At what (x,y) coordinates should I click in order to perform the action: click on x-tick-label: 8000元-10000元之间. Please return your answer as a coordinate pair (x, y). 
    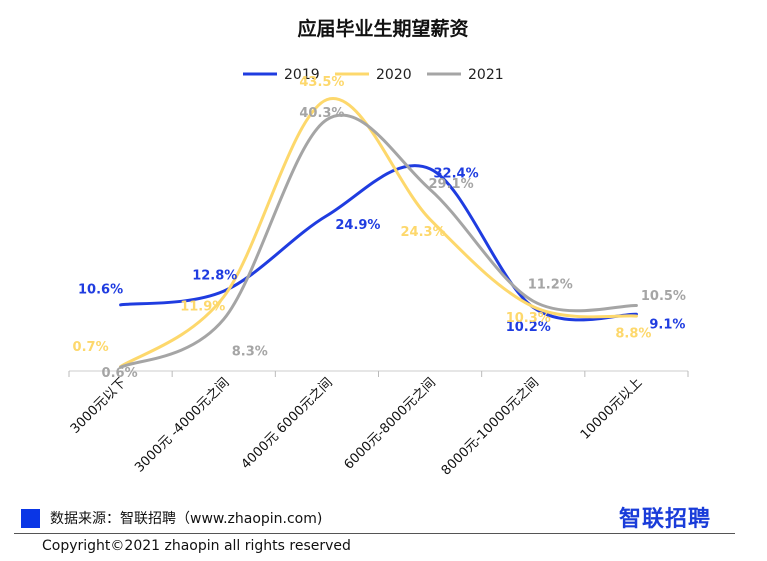
    Looking at the image, I should click on (490, 426).